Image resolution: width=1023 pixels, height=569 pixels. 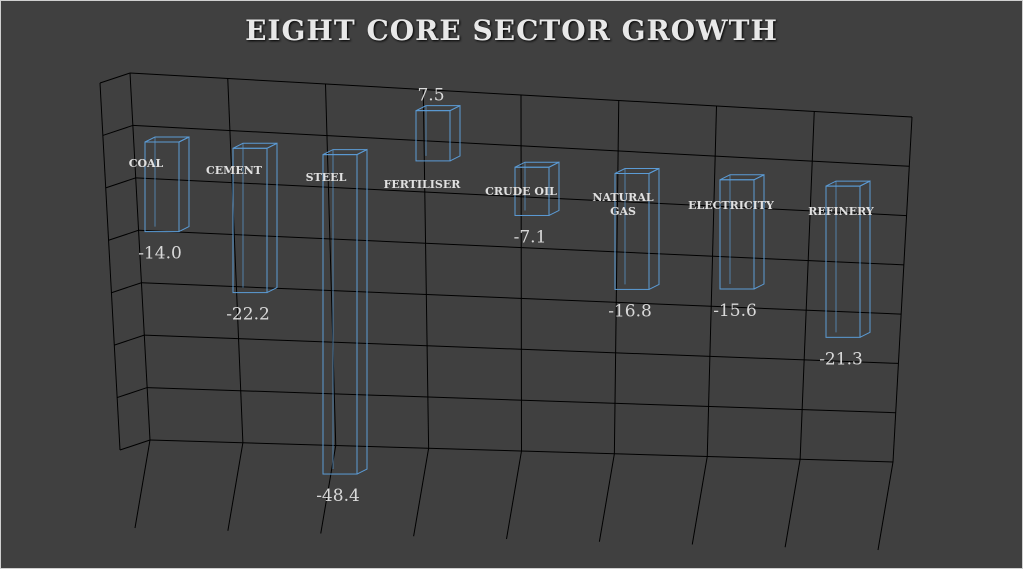 What do you see at coordinates (630, 311) in the screenshot?
I see `data-label: -16.8` at bounding box center [630, 311].